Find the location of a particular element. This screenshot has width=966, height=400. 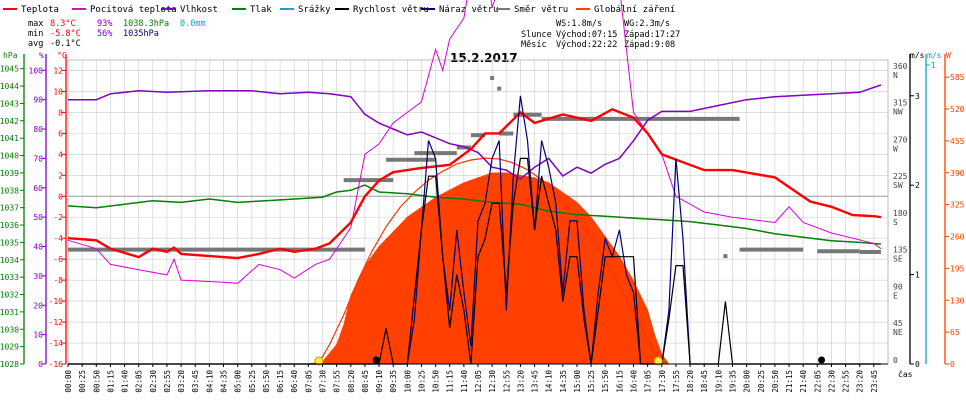

direction-tick-label: N is located at coordinates (895, 75).